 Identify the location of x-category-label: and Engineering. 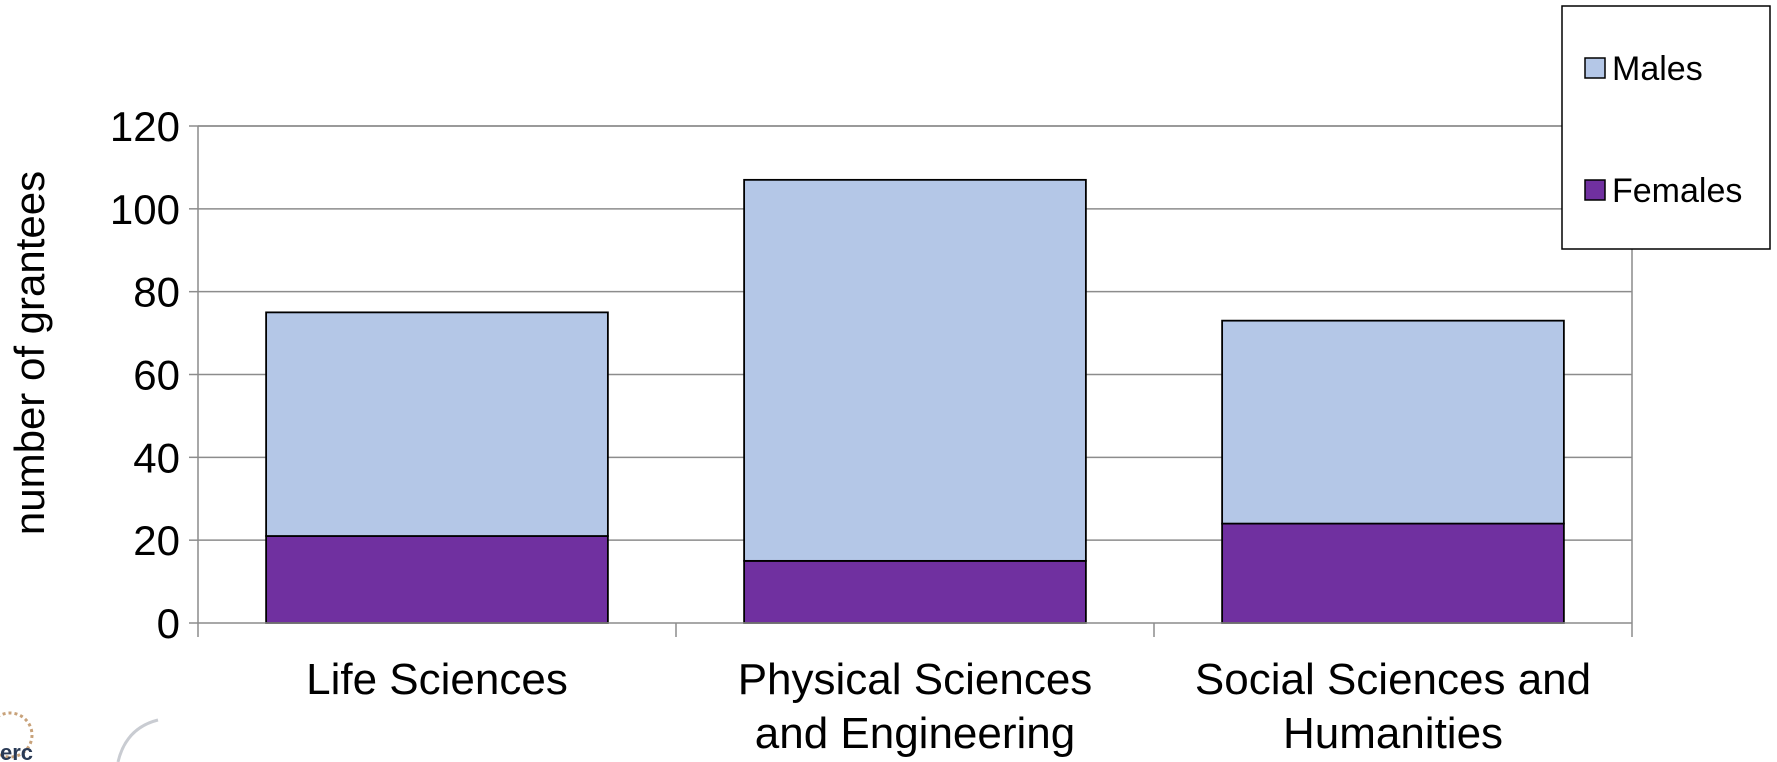
(915, 733).